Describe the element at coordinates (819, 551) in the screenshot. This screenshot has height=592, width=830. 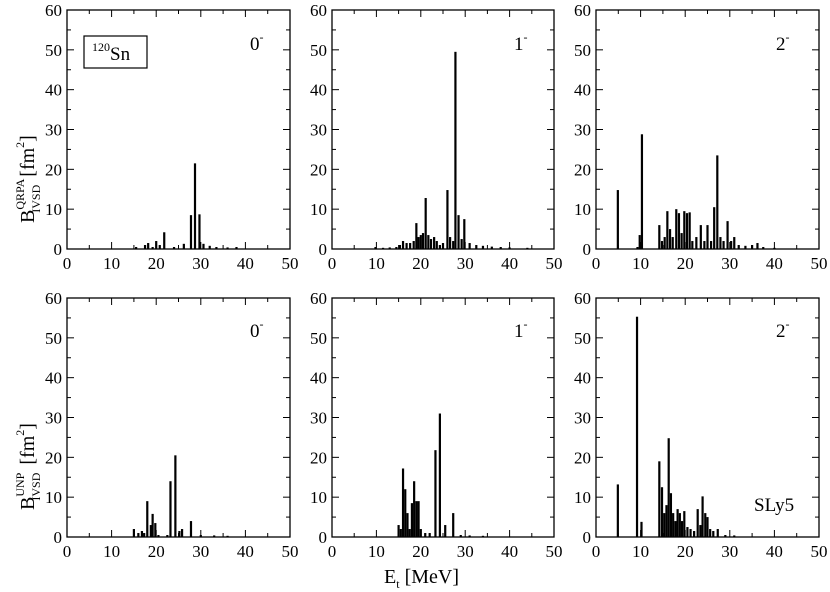
I see `x-tick-label: 50` at that location.